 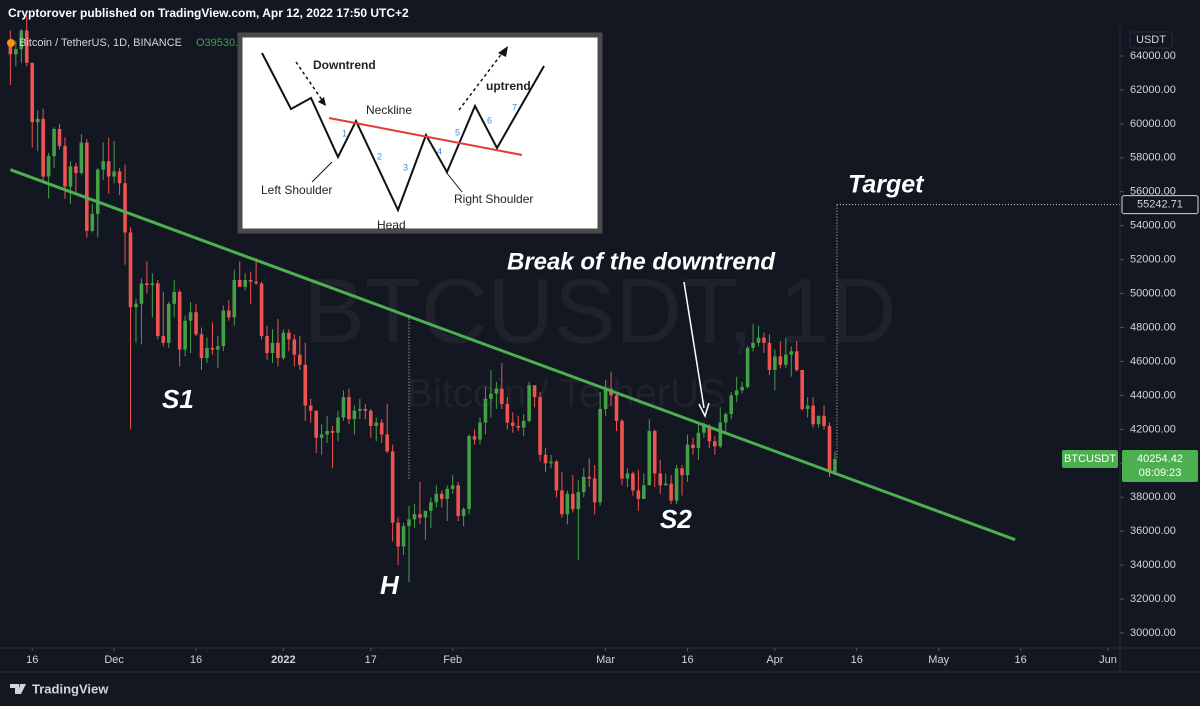 What do you see at coordinates (371, 660) in the screenshot?
I see `x-tick-label: 17` at bounding box center [371, 660].